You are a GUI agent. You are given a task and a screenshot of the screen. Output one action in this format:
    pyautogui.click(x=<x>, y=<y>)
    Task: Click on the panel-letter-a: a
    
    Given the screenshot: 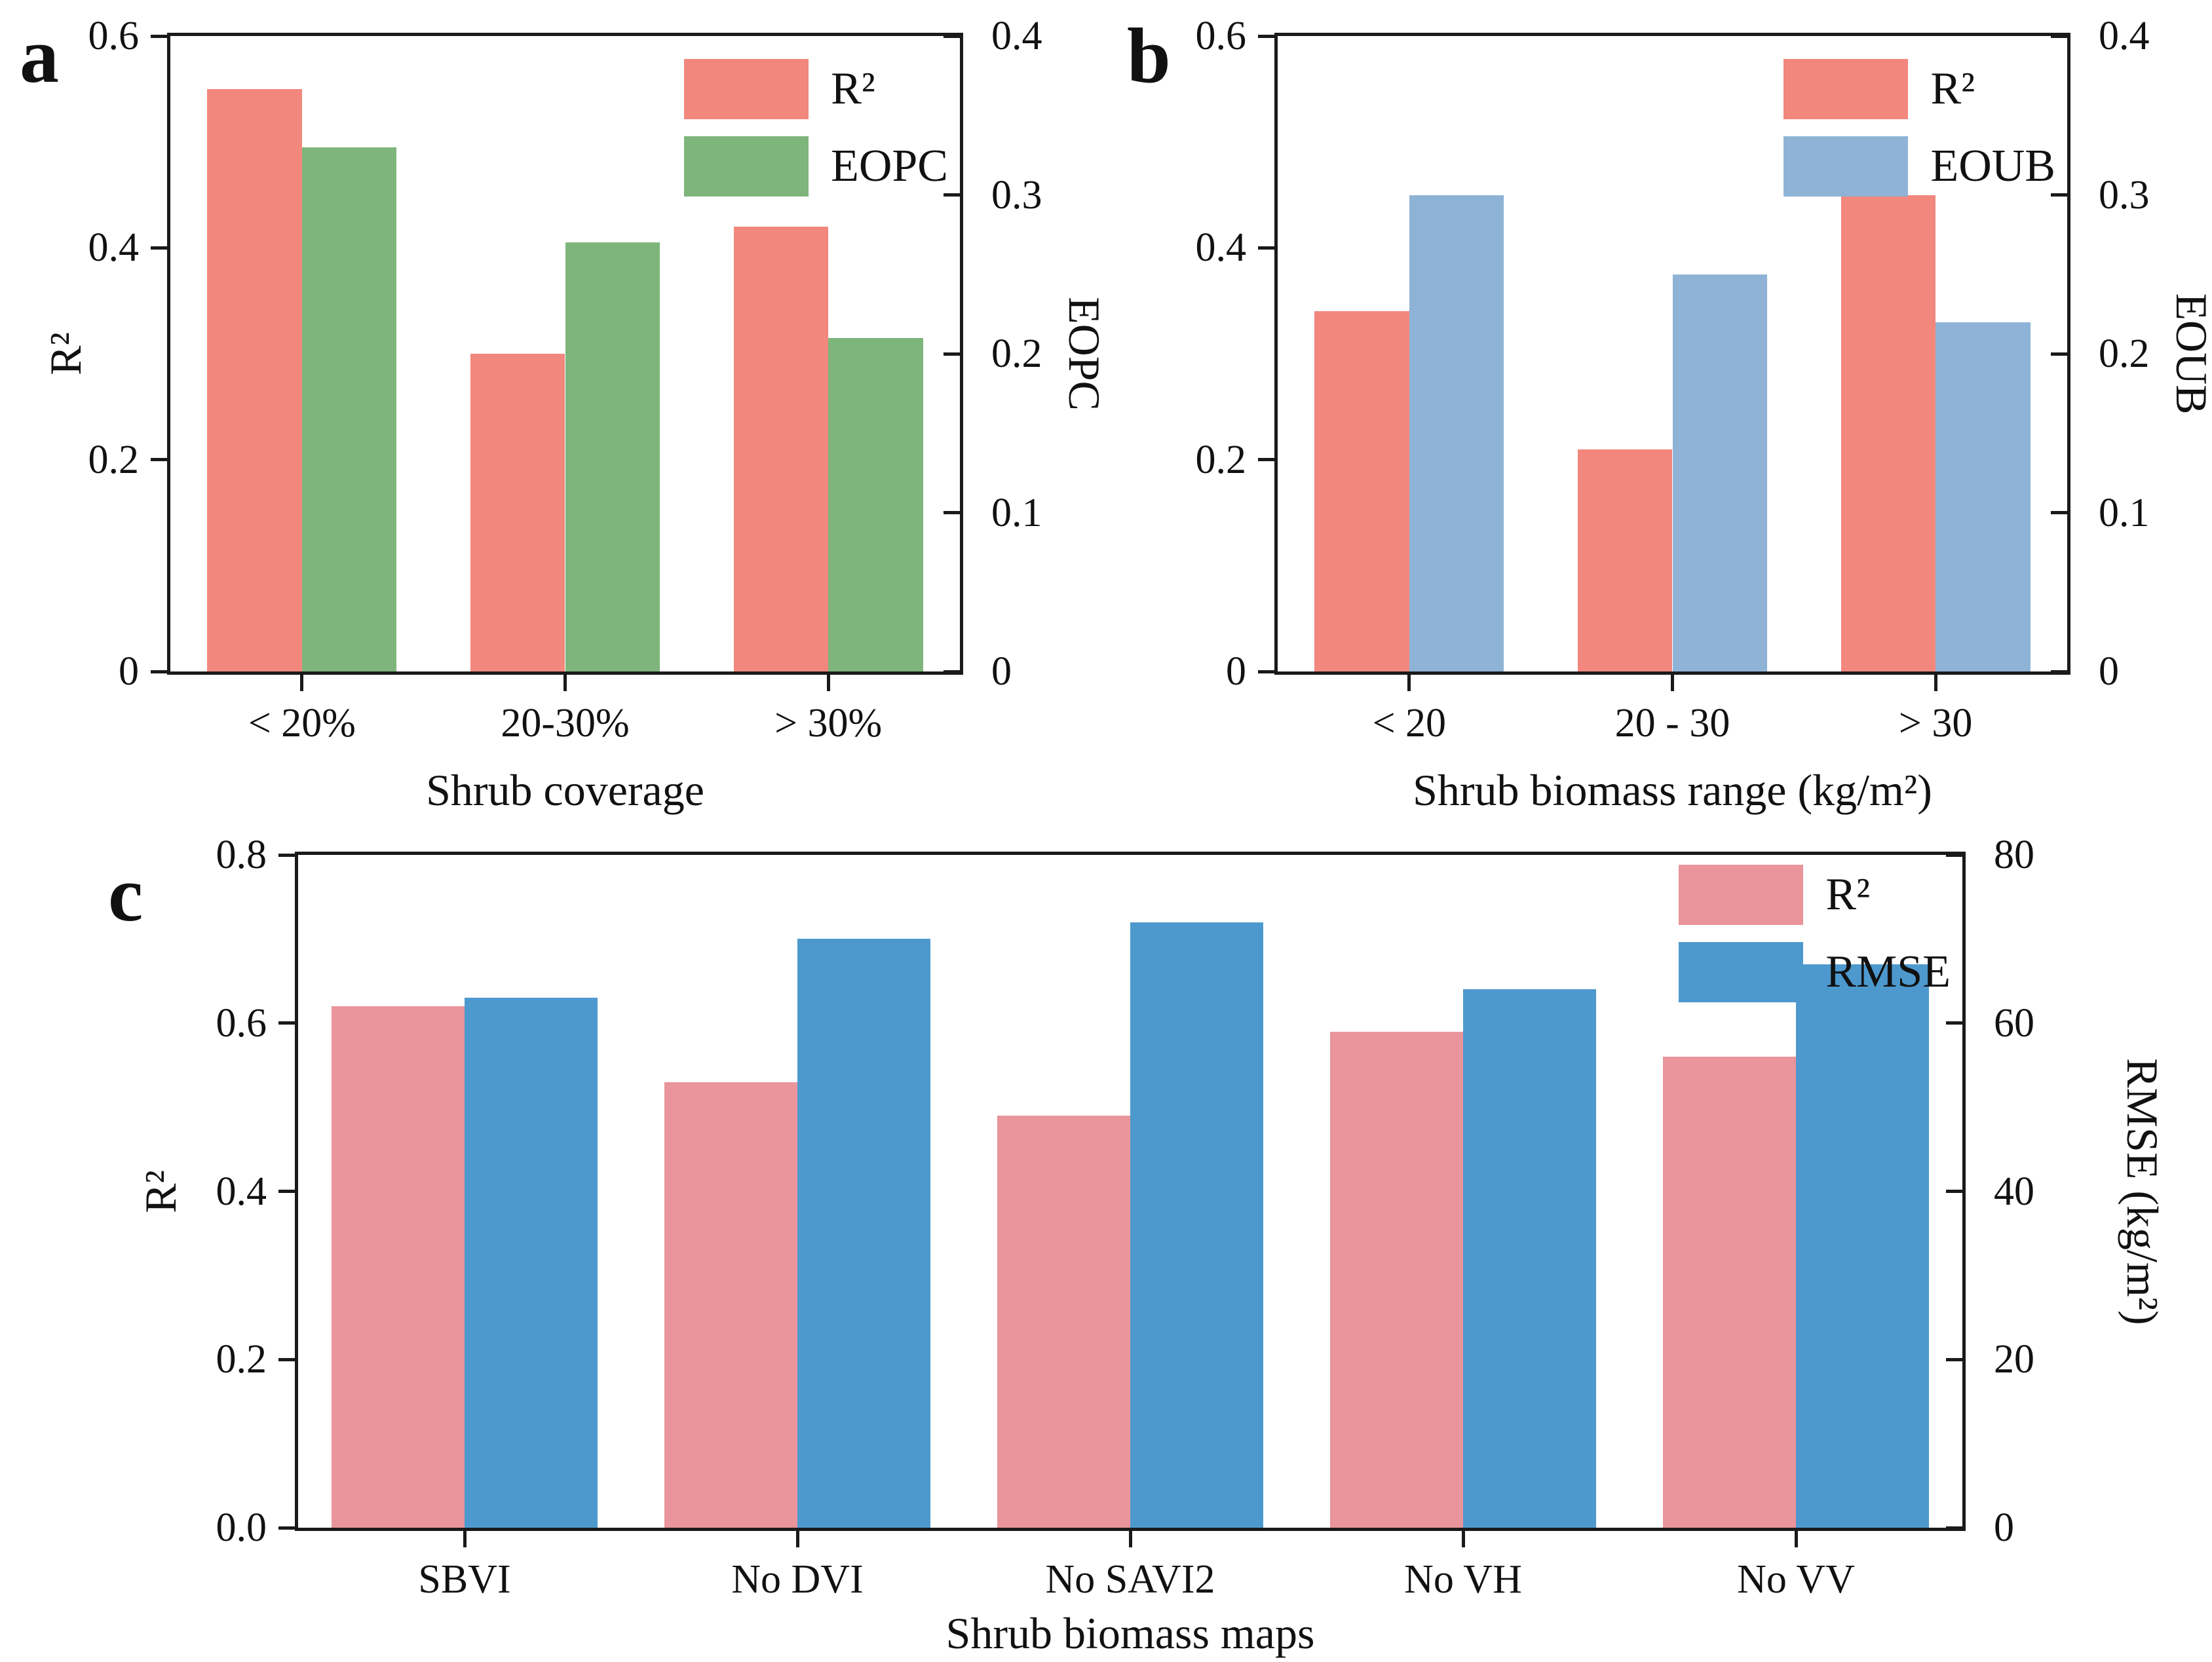 What is the action you would take?
    pyautogui.click(x=39, y=55)
    